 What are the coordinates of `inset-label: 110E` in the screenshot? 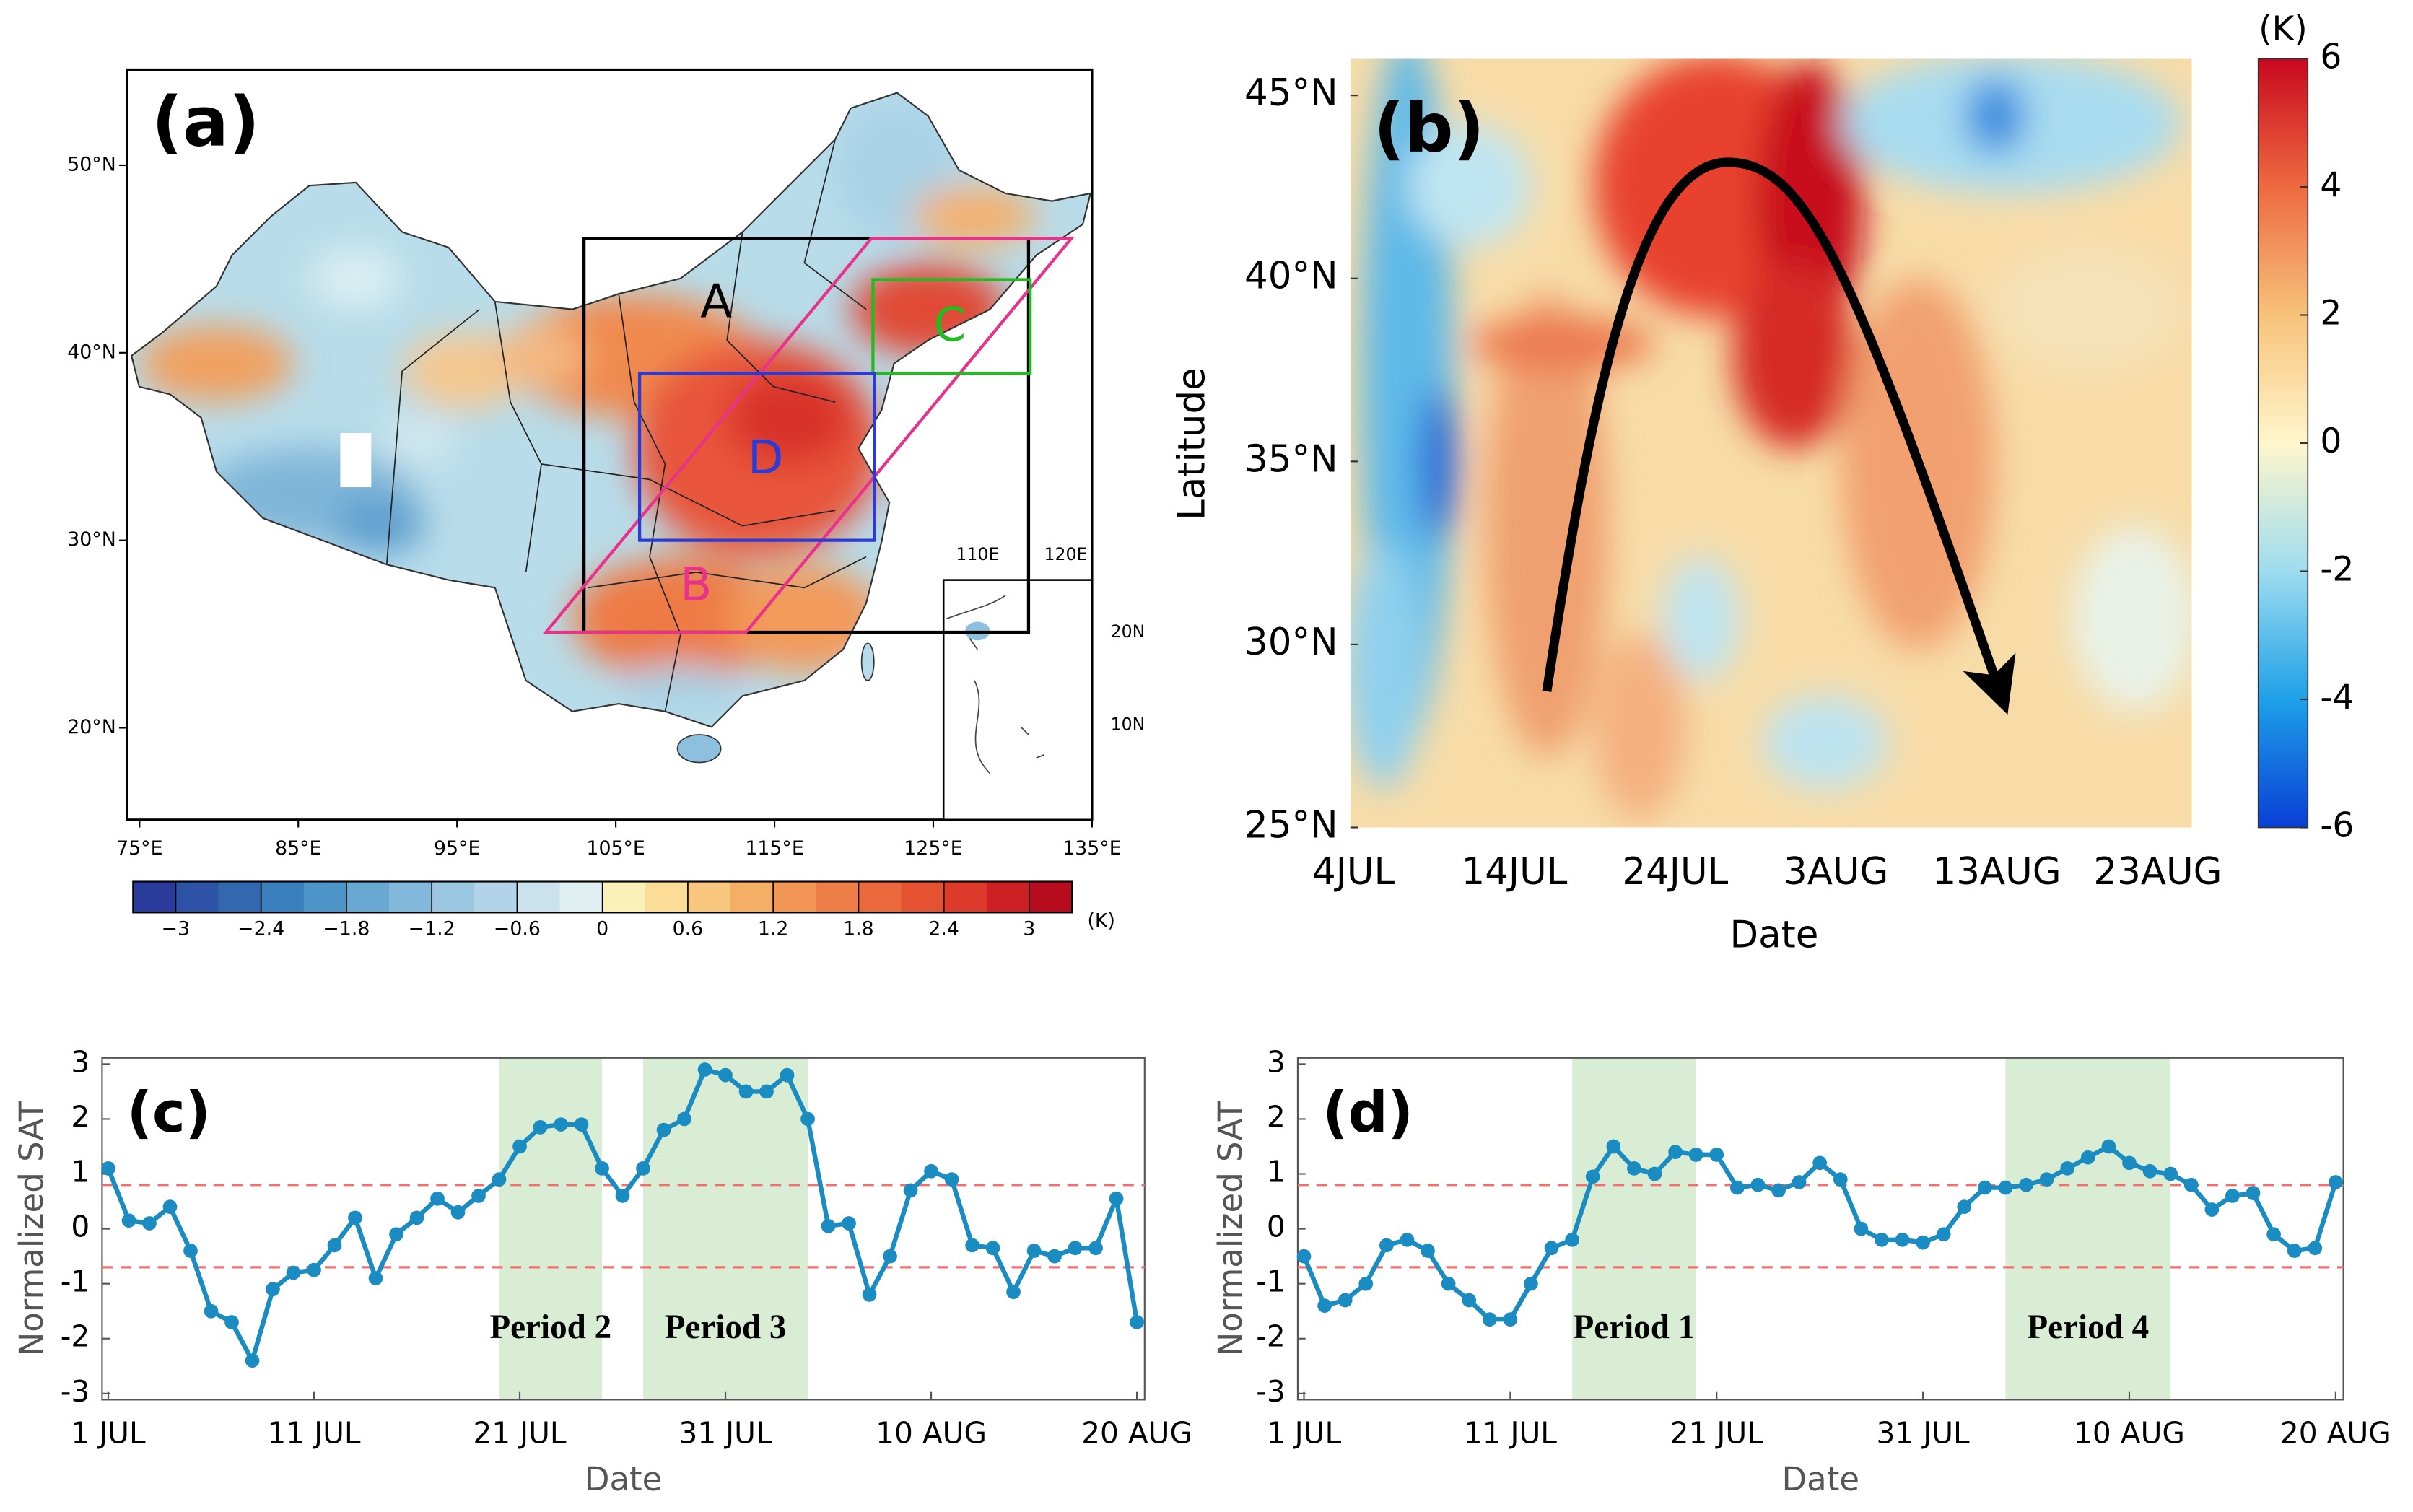 It's located at (977, 554).